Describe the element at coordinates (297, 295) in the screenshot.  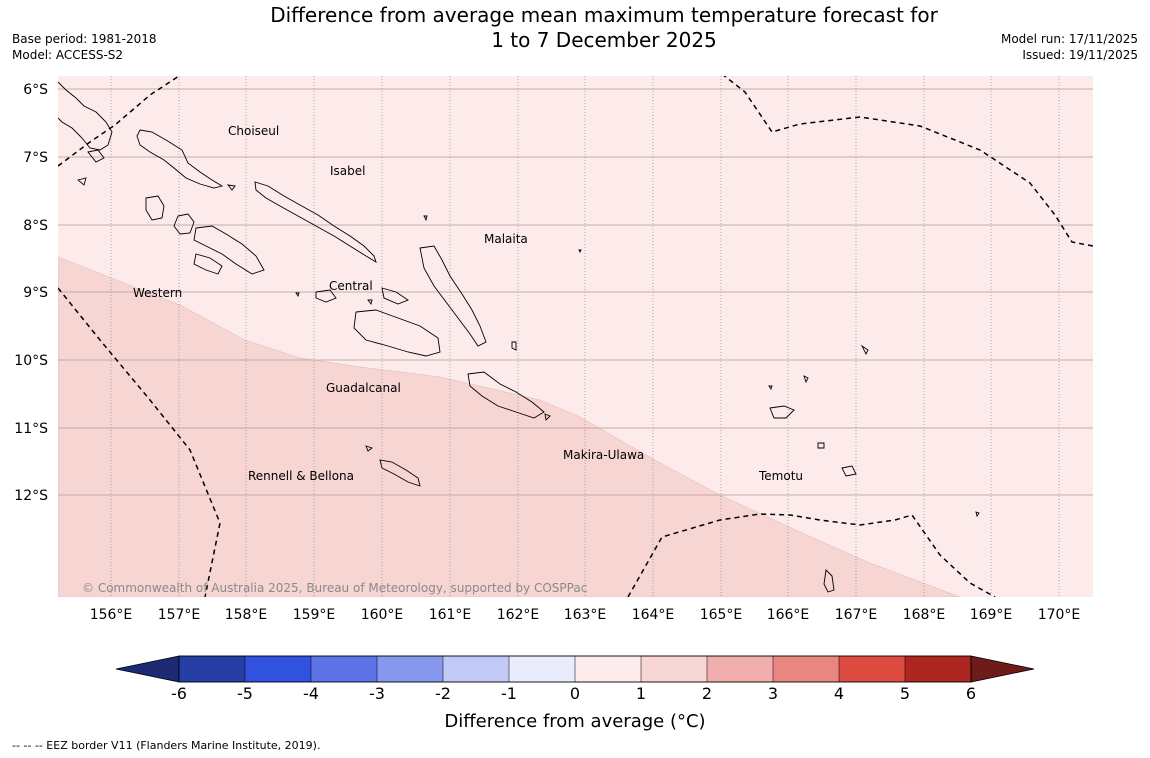
I see `island-small-central` at that location.